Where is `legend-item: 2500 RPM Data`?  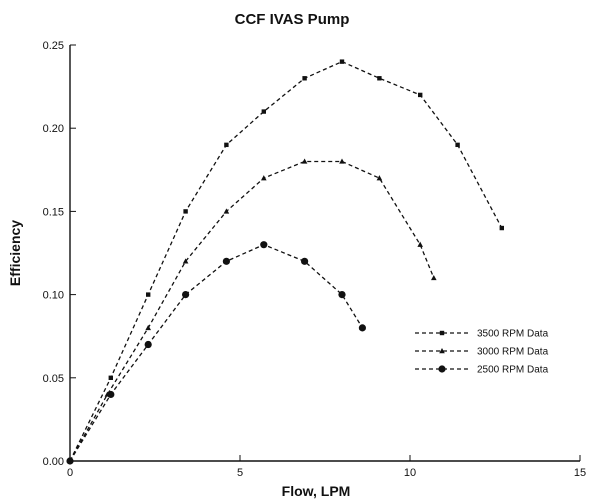 legend-item: 2500 RPM Data is located at coordinates (482, 370).